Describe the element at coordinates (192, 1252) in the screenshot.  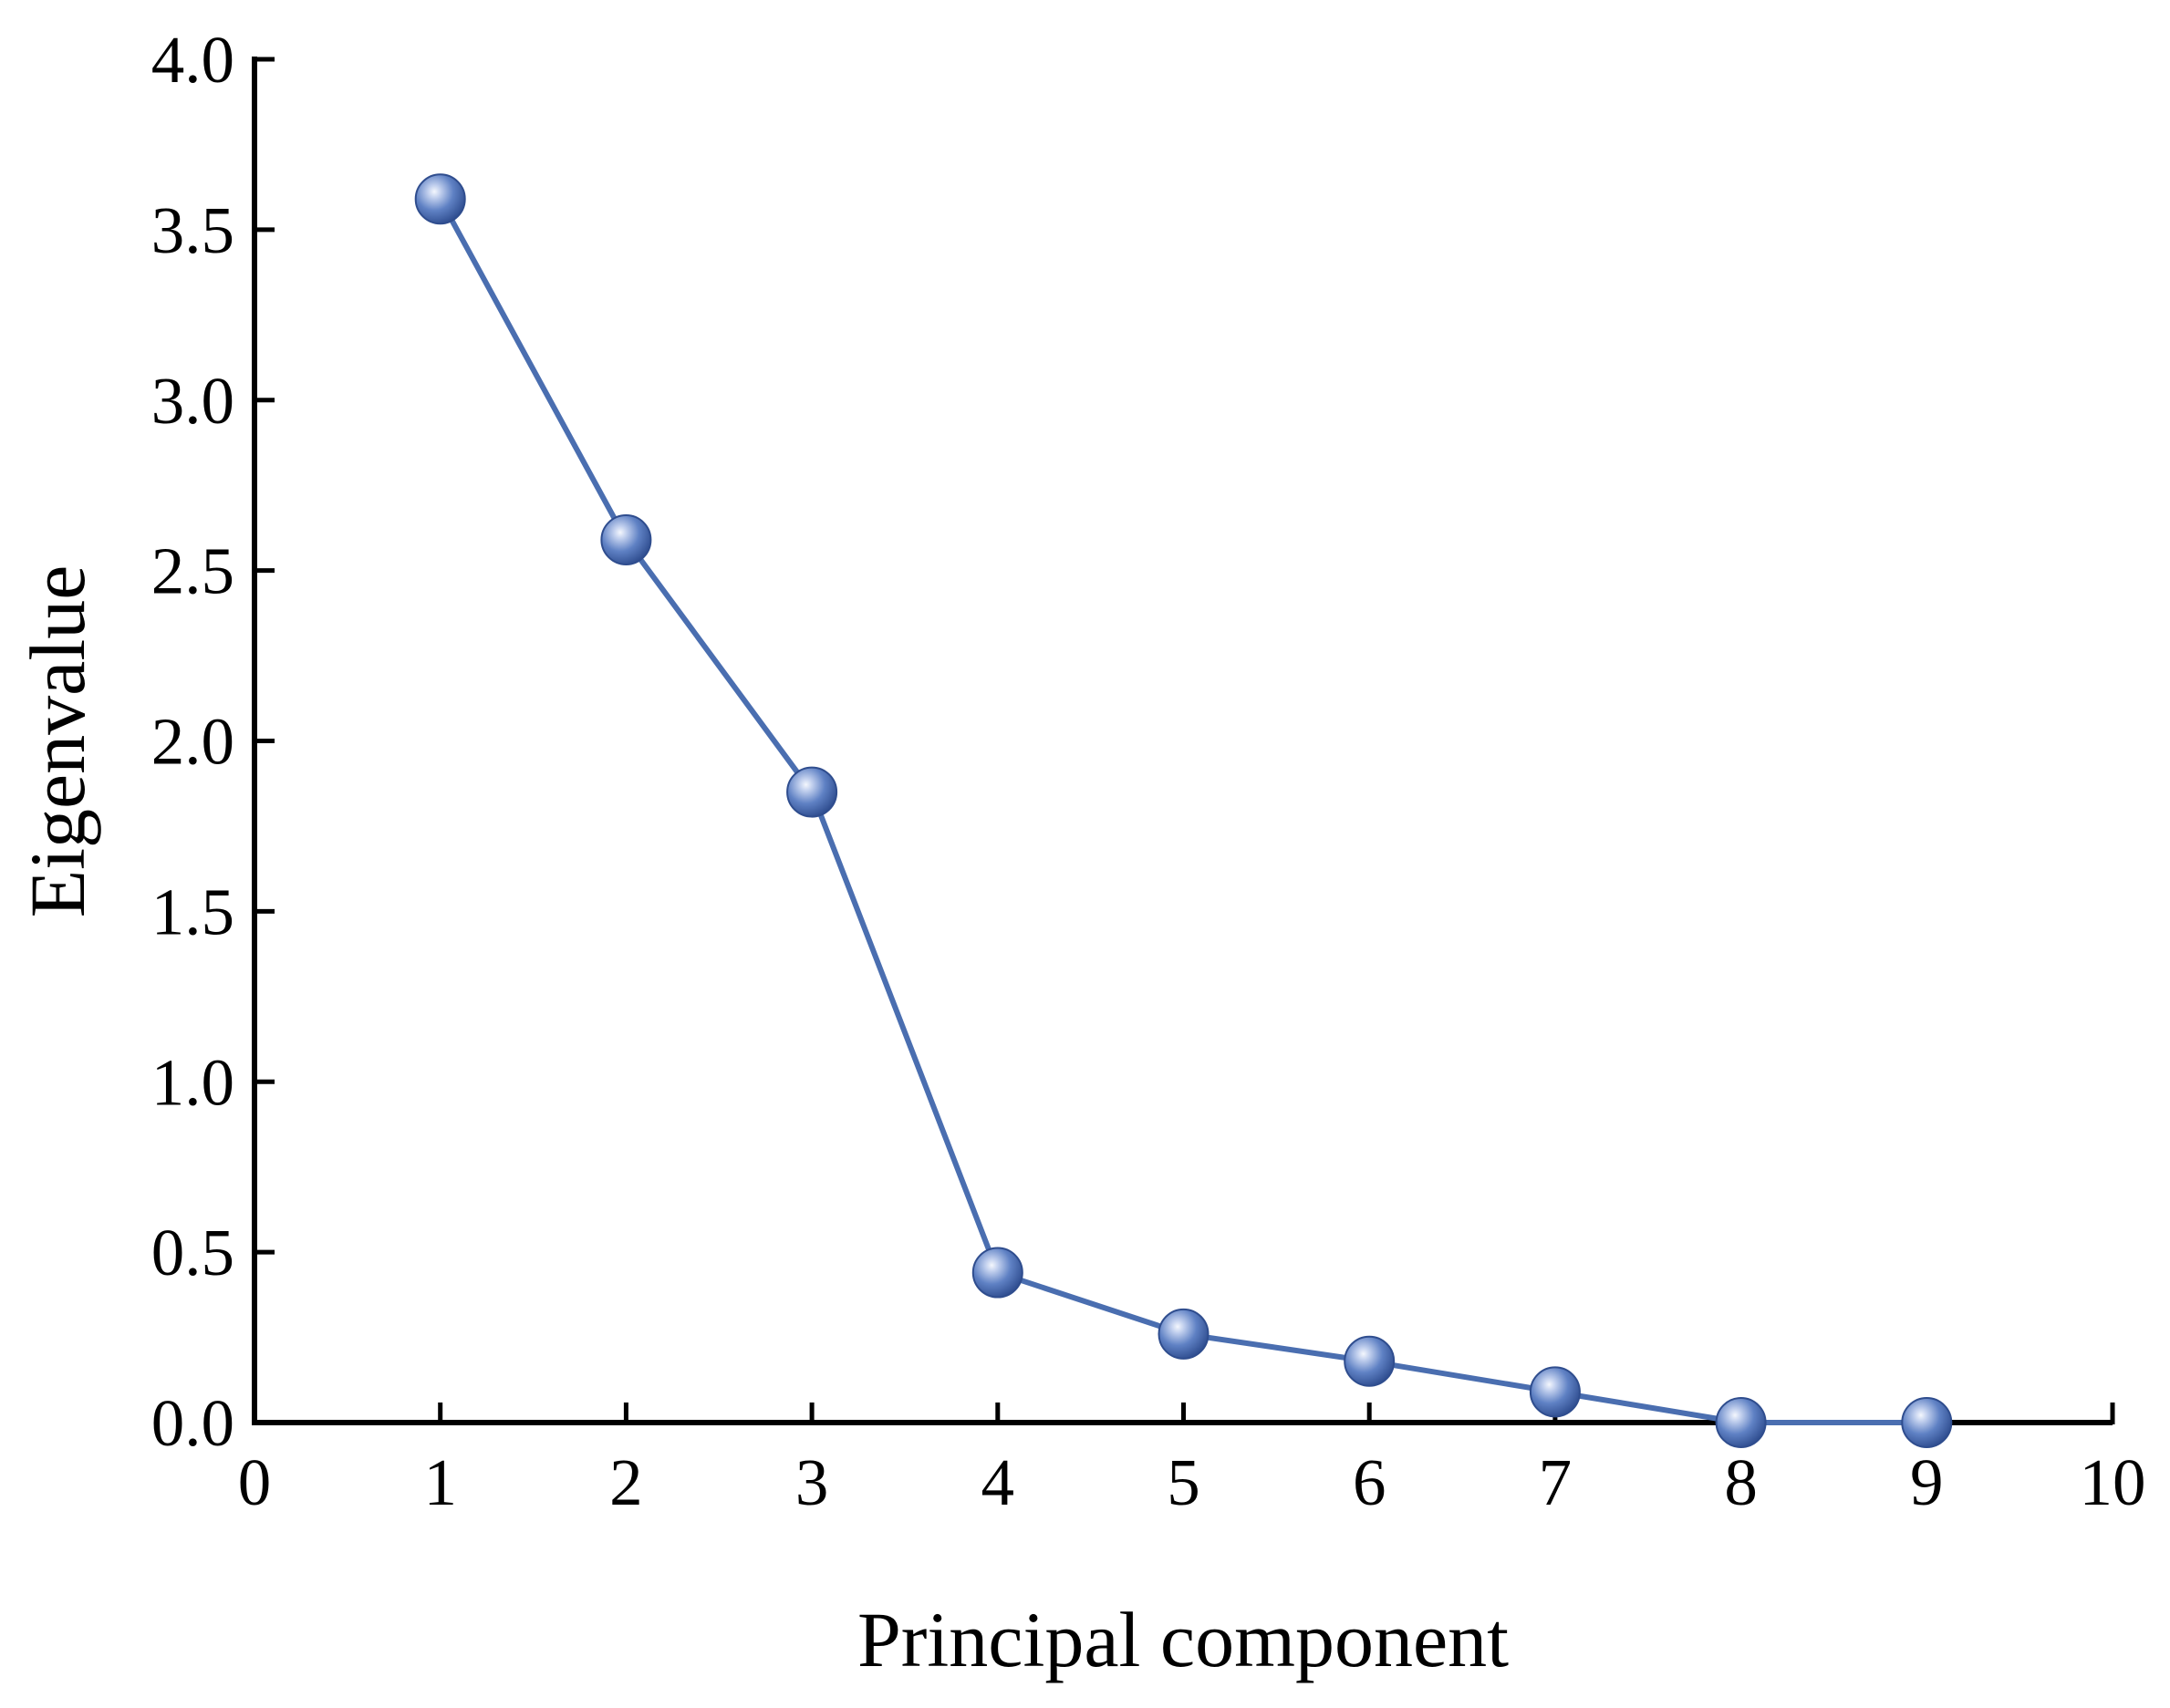
I see `y-tick-label: 0.5` at that location.